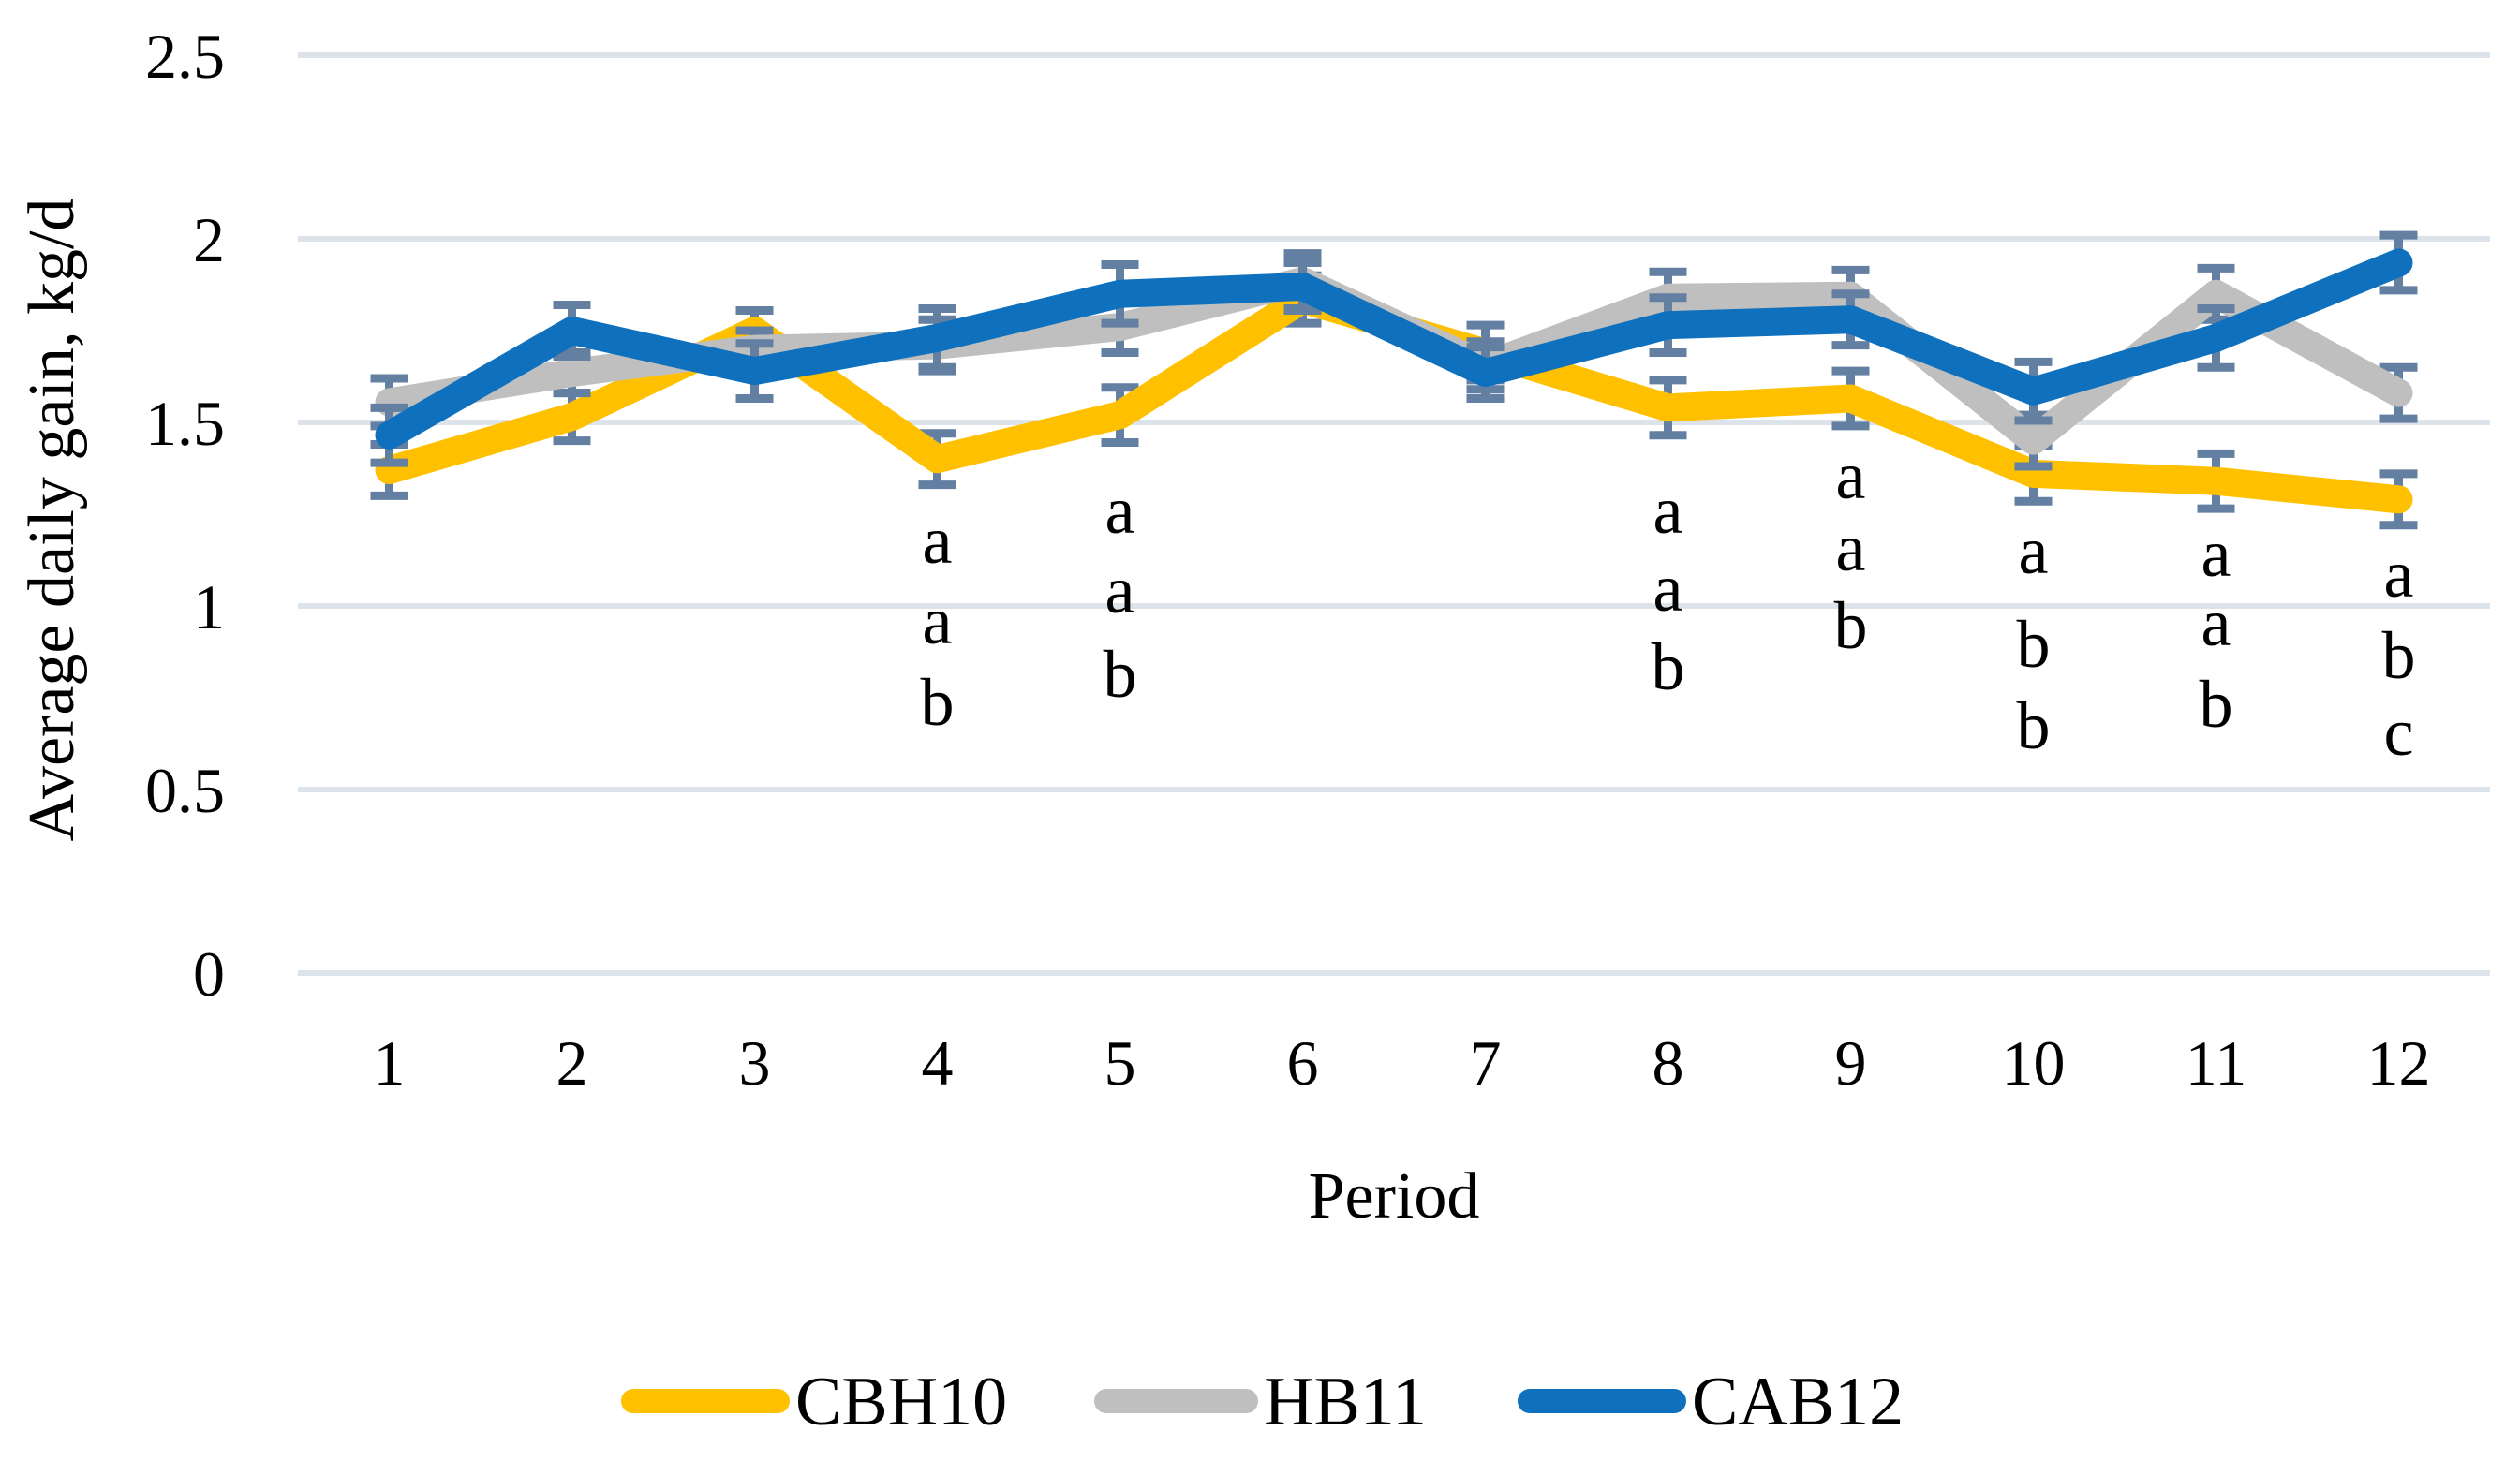 This screenshot has width=2520, height=1461. I want to click on legend: CBH10 HB11 CAB12, so click(1262, 1402).